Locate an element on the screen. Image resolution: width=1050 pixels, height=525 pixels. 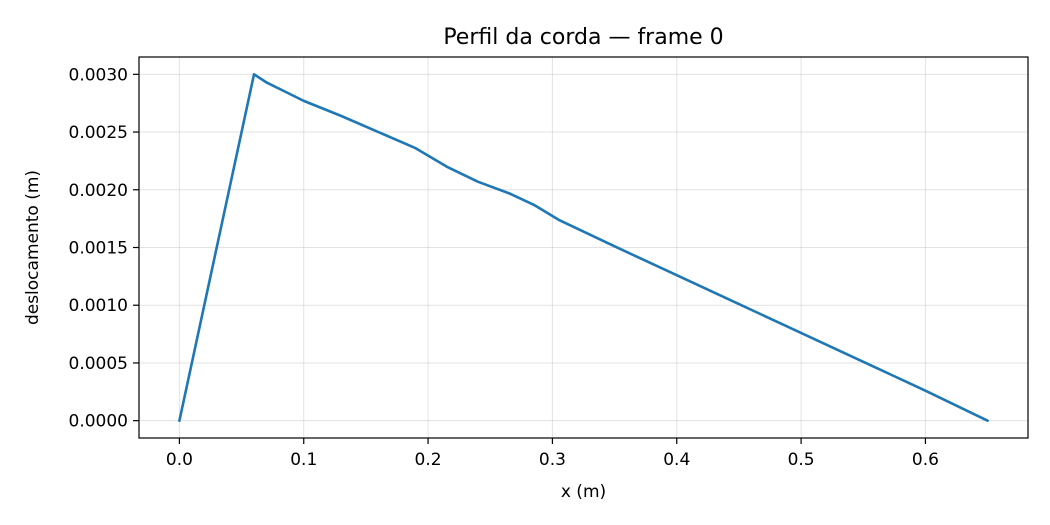
y-axis-label: deslocamento (m) is located at coordinates (33, 247).